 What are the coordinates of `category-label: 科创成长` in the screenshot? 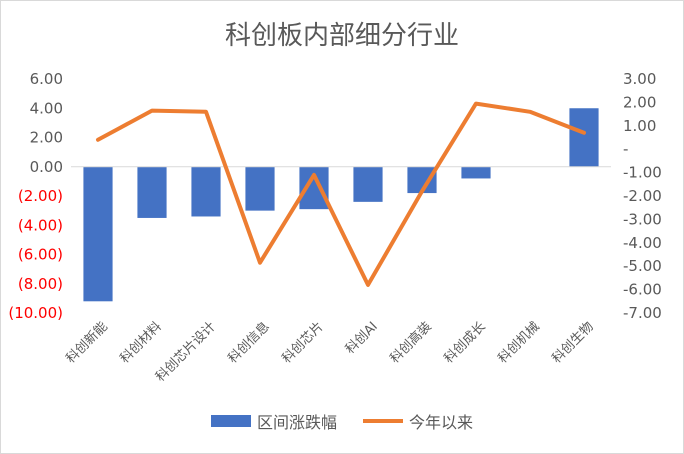 It's located at (464, 342).